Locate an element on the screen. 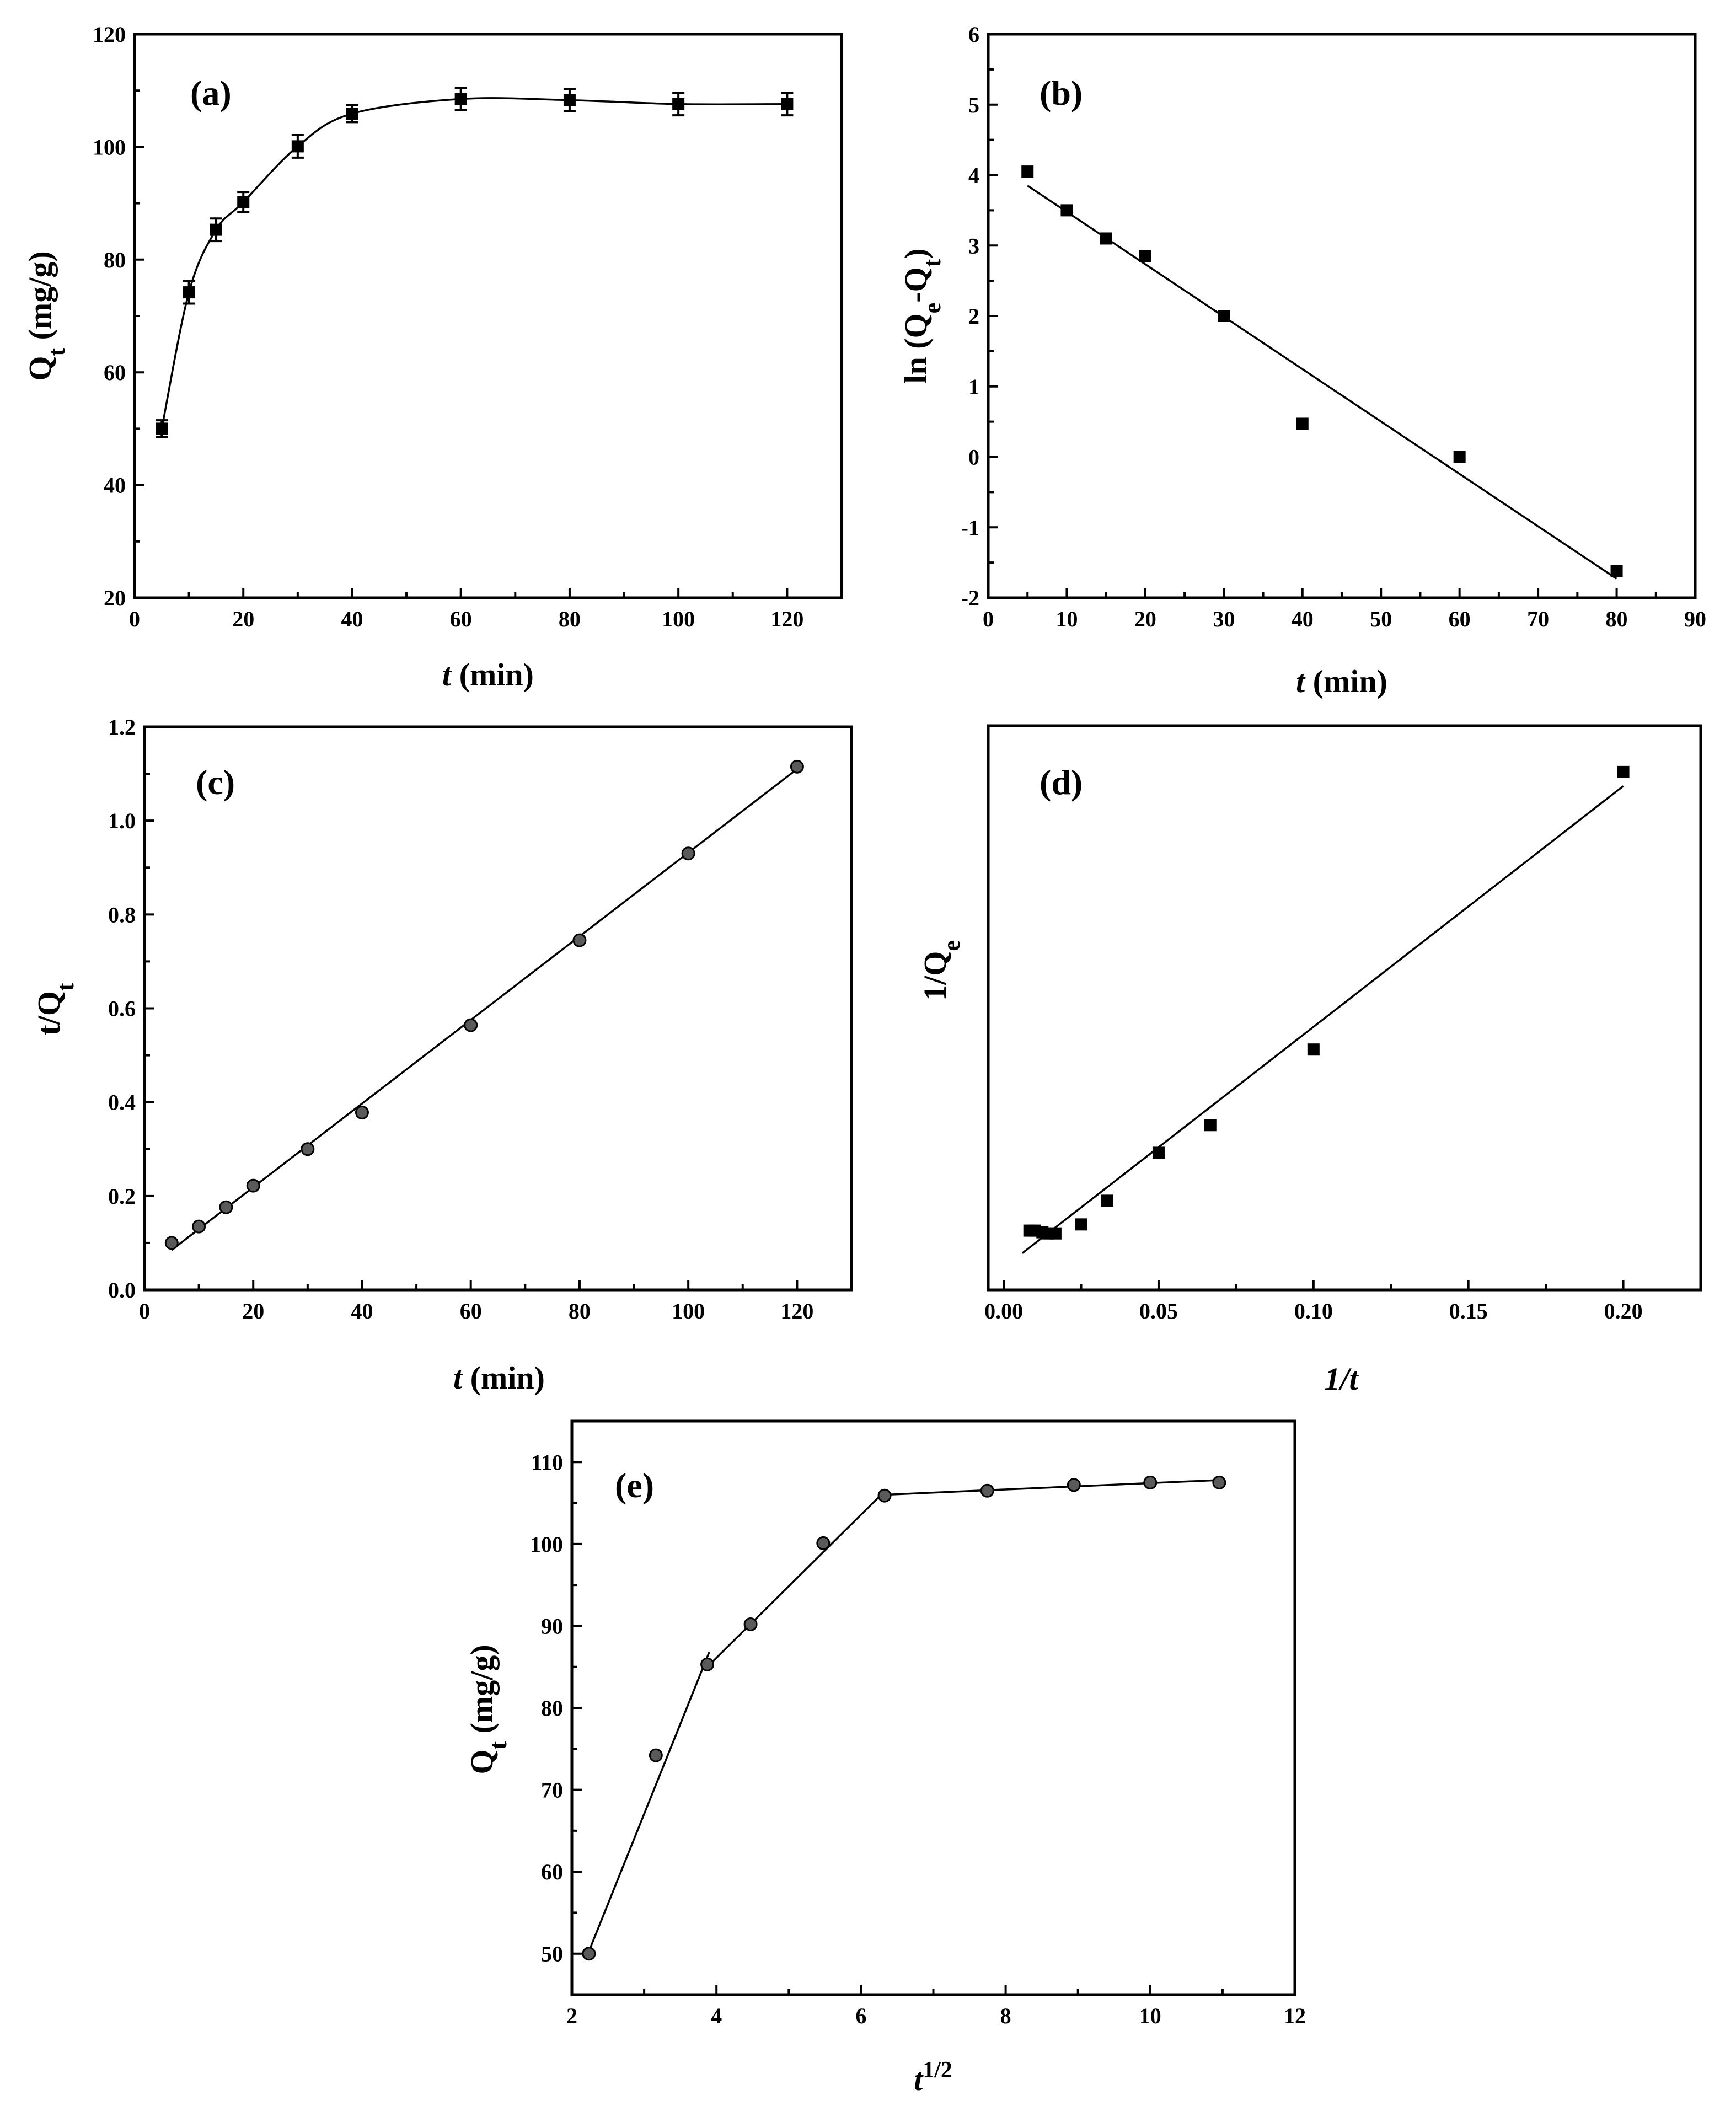 The image size is (1736, 2106). y-tick-labels: 0.0 0.2 0.4 0.6 0.8 1.0 1.2 is located at coordinates (122, 1009).